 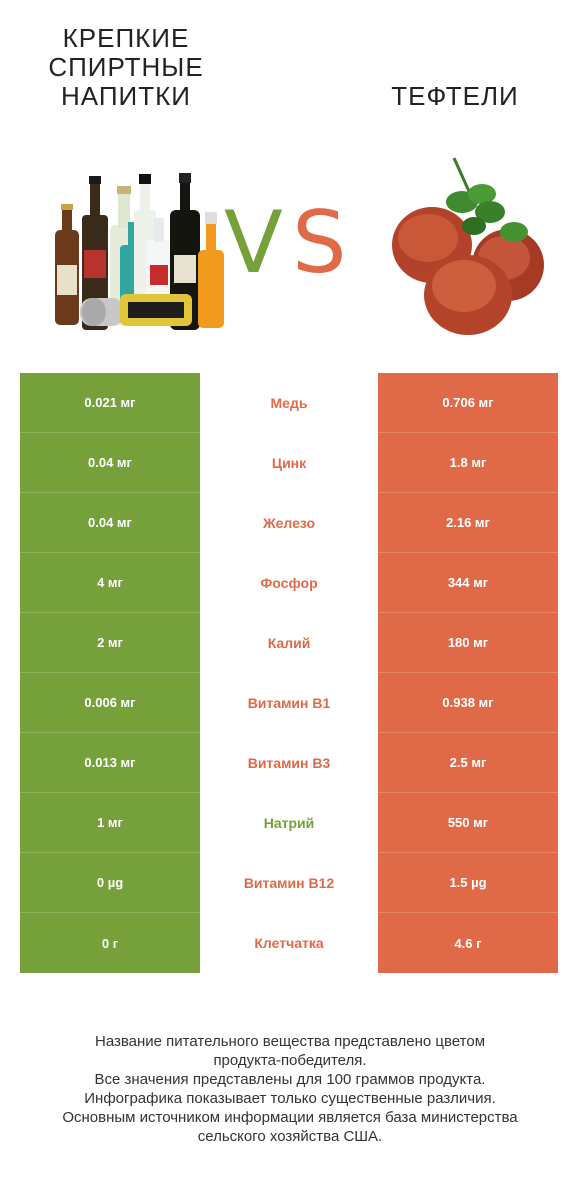 I want to click on nutrient-name: Витамин B1, so click(x=289, y=703).